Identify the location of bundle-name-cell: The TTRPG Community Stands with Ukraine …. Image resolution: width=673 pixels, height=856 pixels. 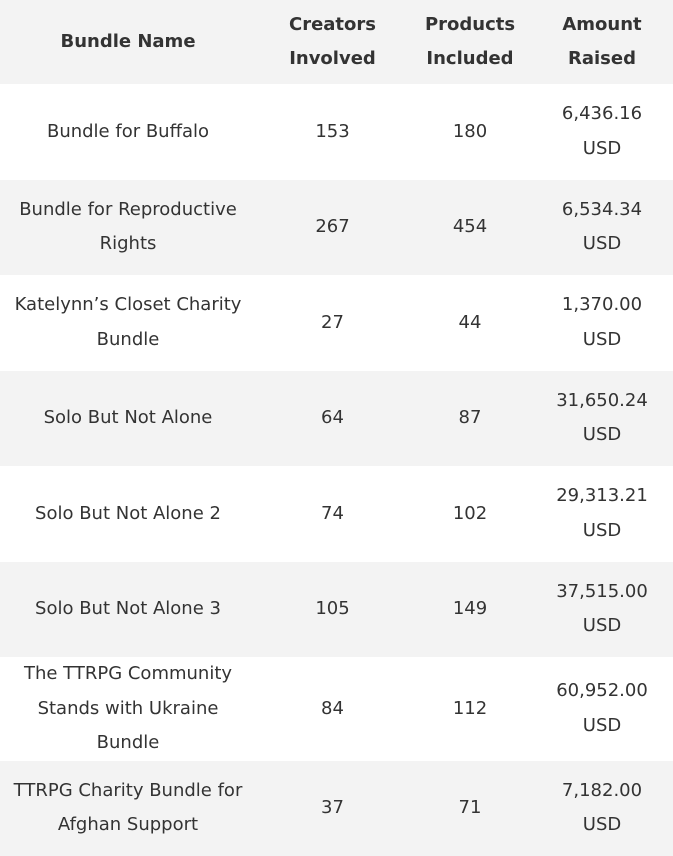
(128, 709).